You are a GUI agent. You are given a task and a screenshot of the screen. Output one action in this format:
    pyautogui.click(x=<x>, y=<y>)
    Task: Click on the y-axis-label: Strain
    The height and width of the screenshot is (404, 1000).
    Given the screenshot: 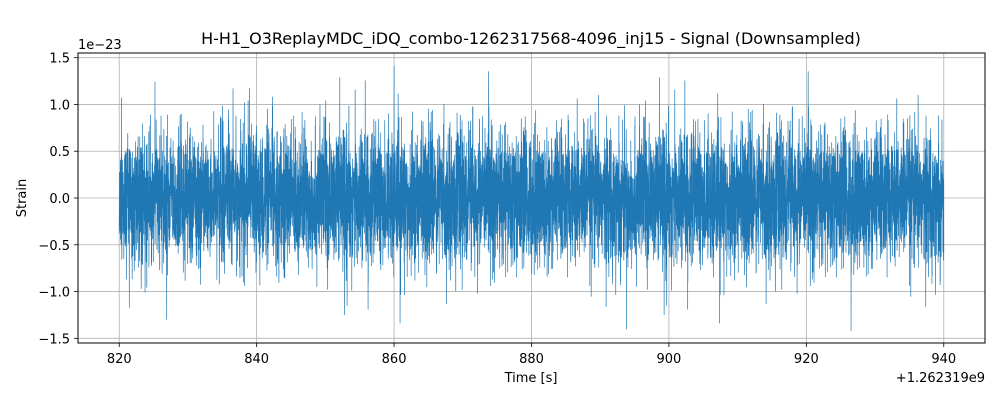 What is the action you would take?
    pyautogui.click(x=22, y=198)
    